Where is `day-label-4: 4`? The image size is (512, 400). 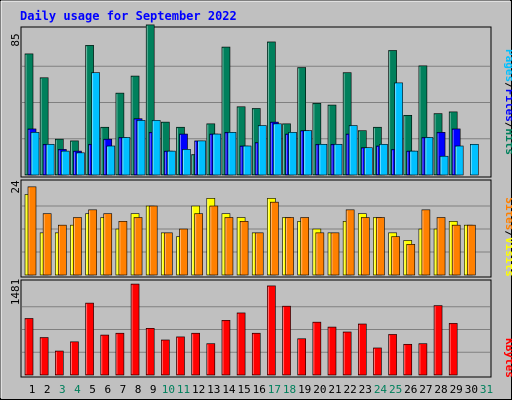
day-label-4: 4 is located at coordinates (77, 389).